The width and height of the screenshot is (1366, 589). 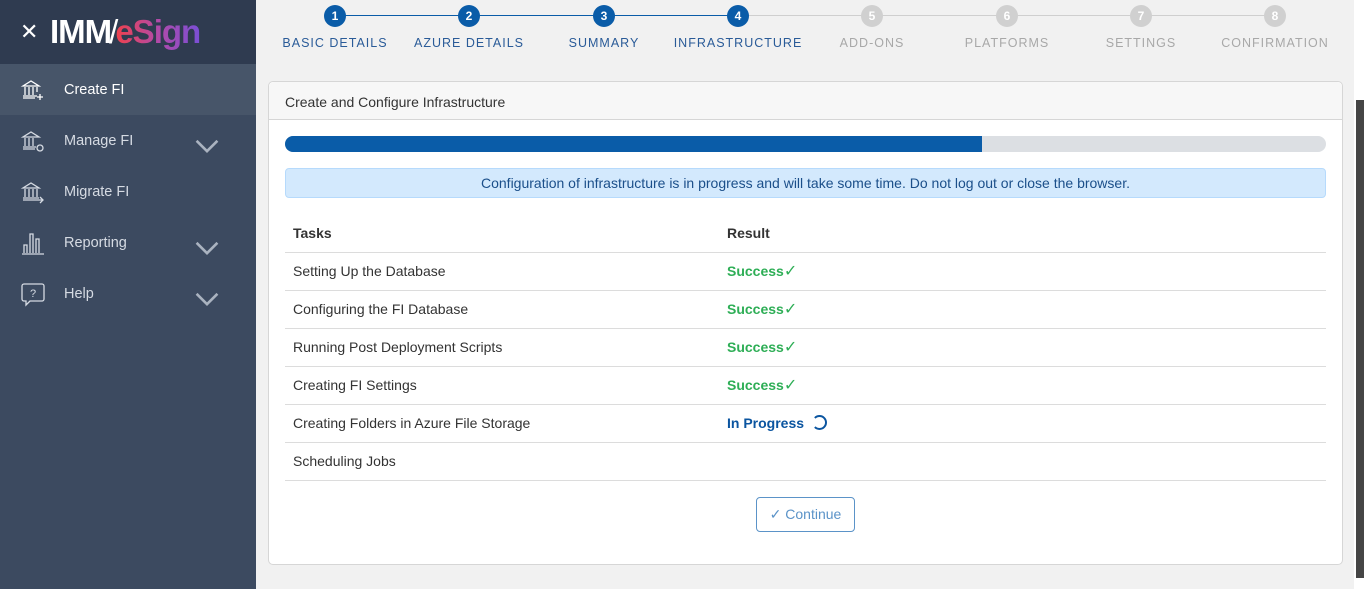 What do you see at coordinates (604, 43) in the screenshot?
I see `step-label: SUMMARY` at bounding box center [604, 43].